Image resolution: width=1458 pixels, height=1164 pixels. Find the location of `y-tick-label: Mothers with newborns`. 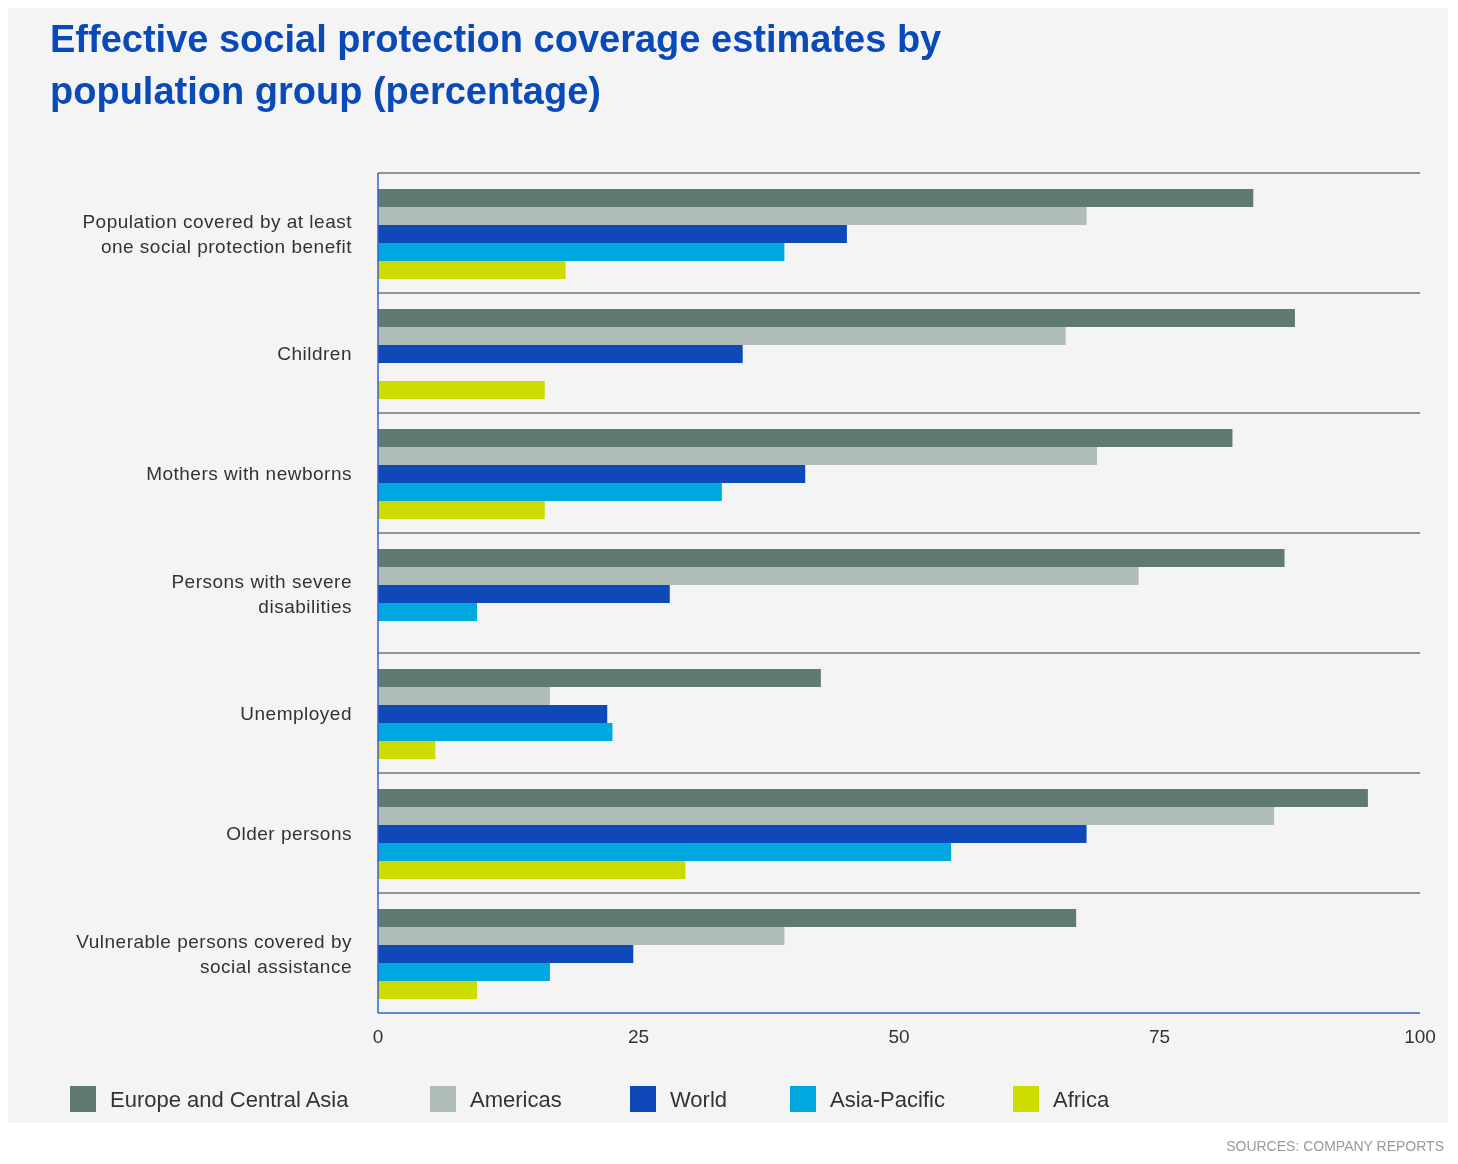

y-tick-label: Mothers with newborns is located at coordinates (249, 473).